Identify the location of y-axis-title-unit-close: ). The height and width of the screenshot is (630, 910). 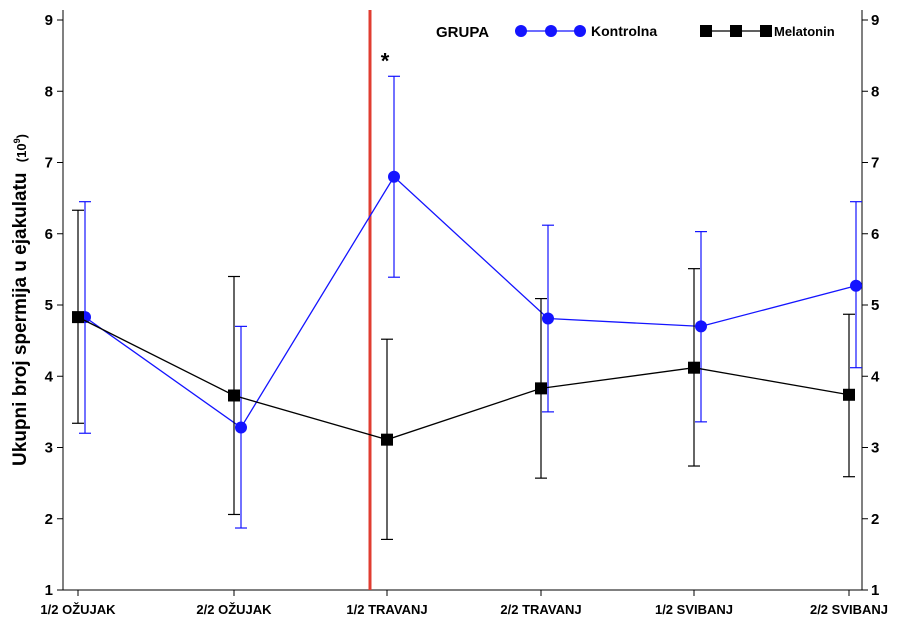
(21, 136).